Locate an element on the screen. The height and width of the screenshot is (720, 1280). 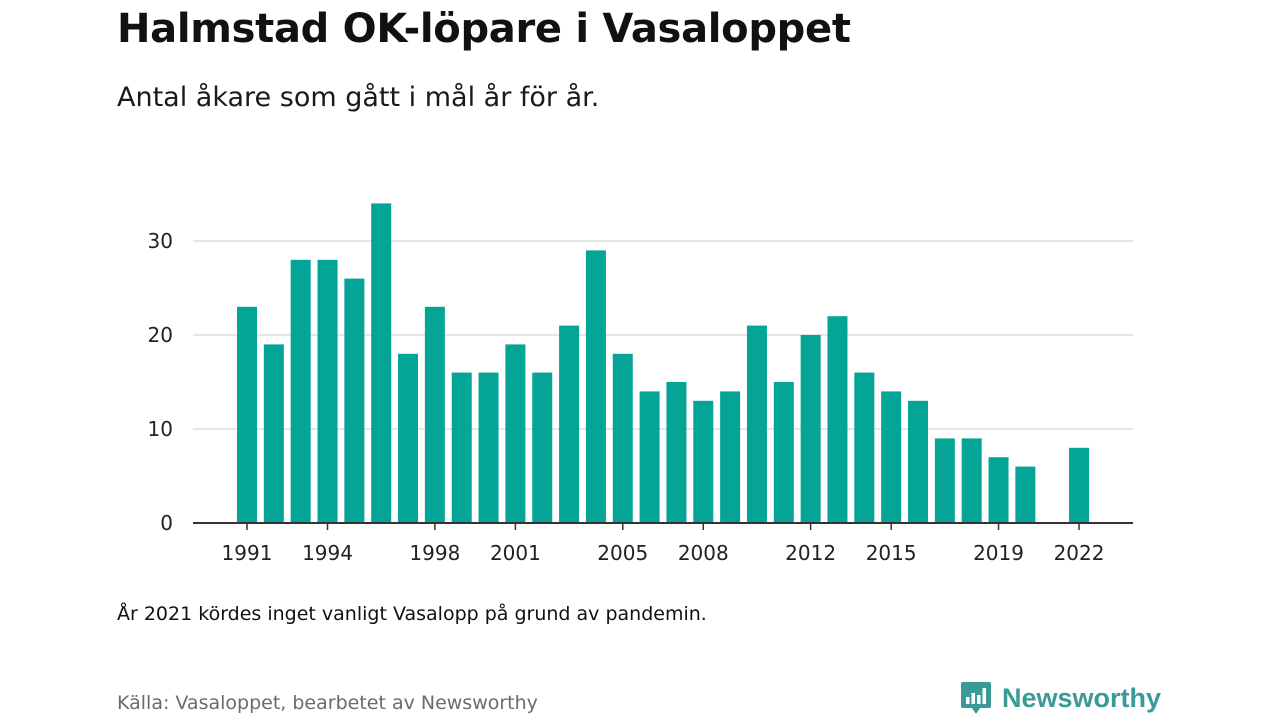
bar-1996 is located at coordinates (381, 363).